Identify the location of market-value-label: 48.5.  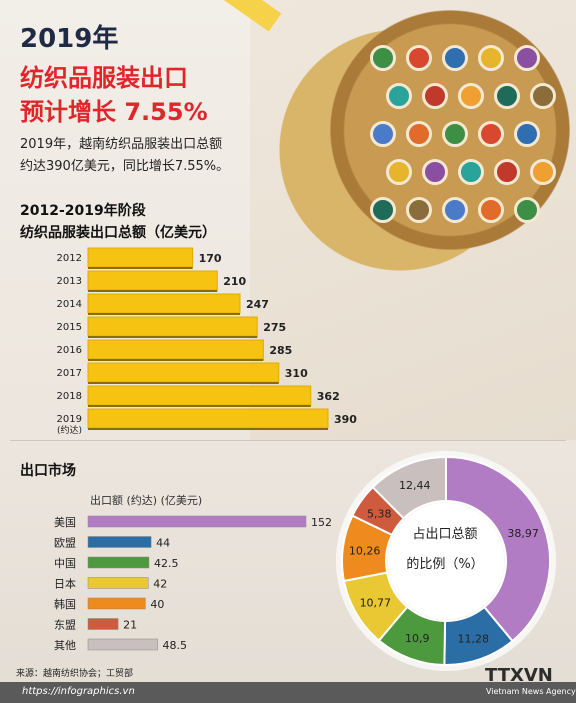
(175, 645).